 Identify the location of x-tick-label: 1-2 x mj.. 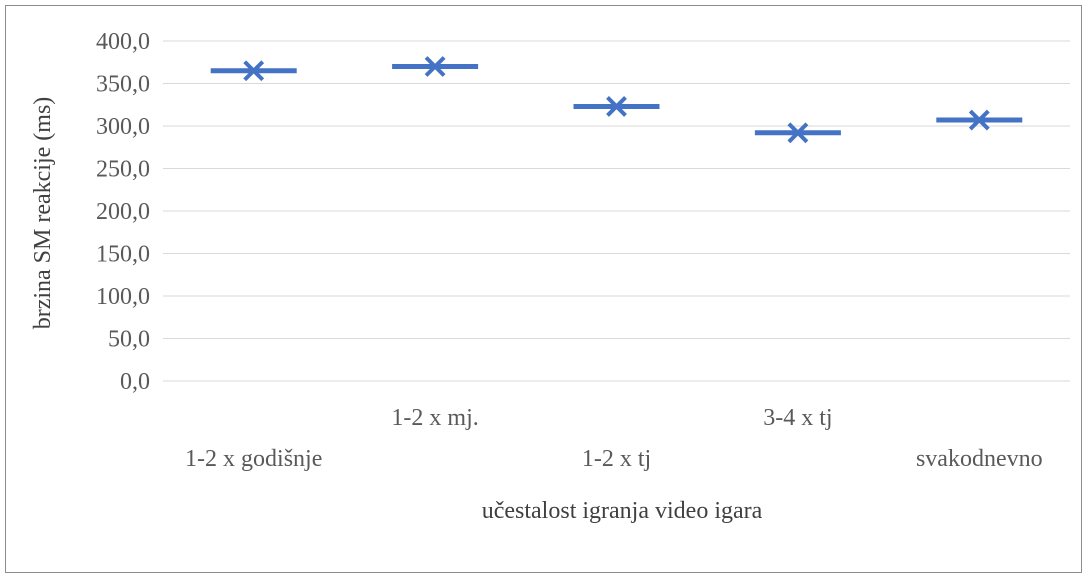
(434, 418).